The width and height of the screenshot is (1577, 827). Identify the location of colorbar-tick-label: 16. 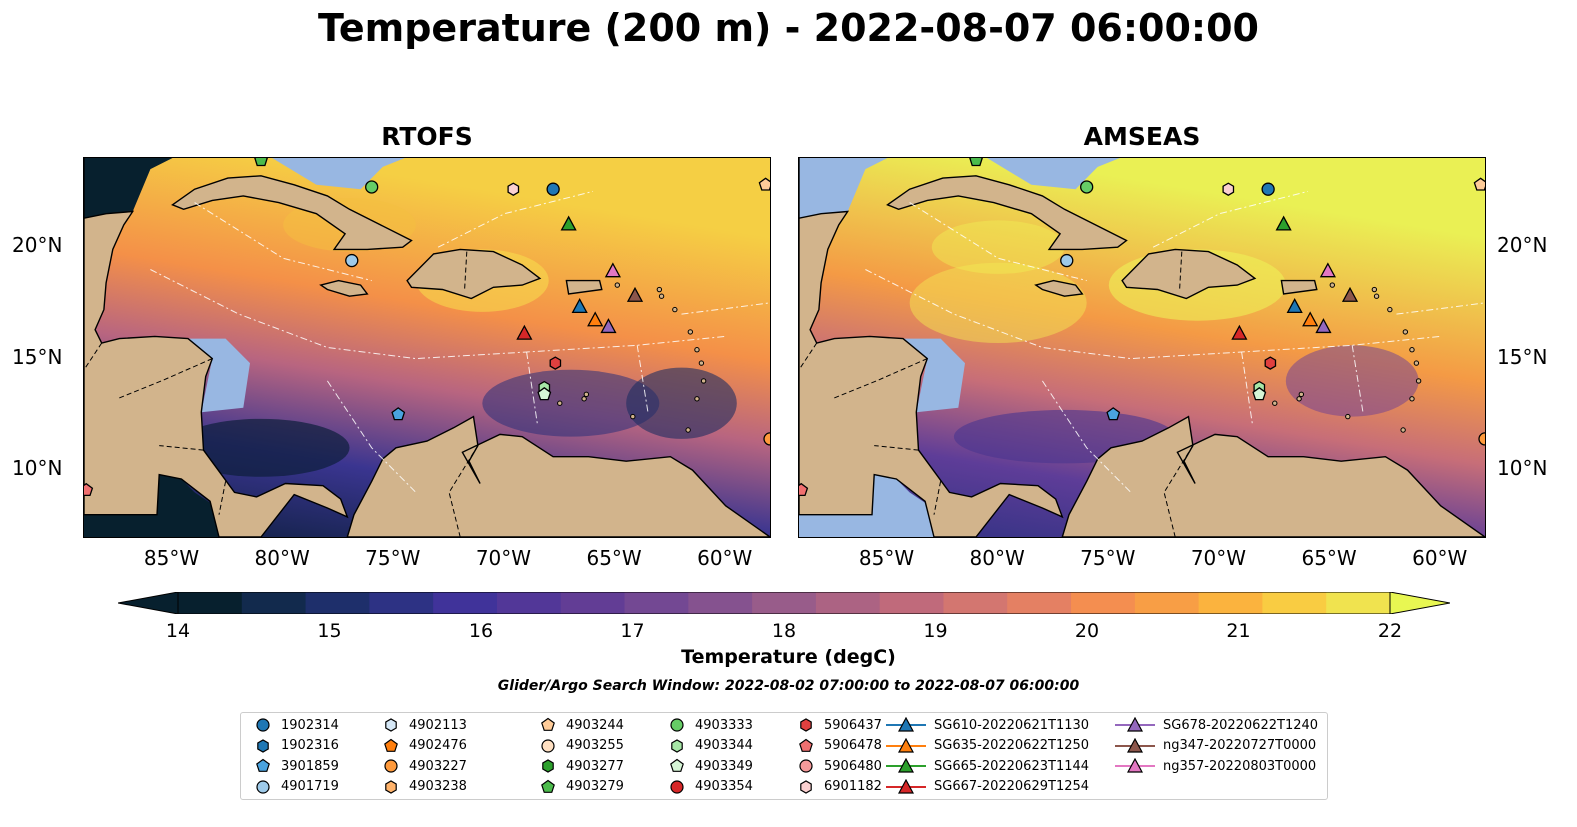
(481, 631).